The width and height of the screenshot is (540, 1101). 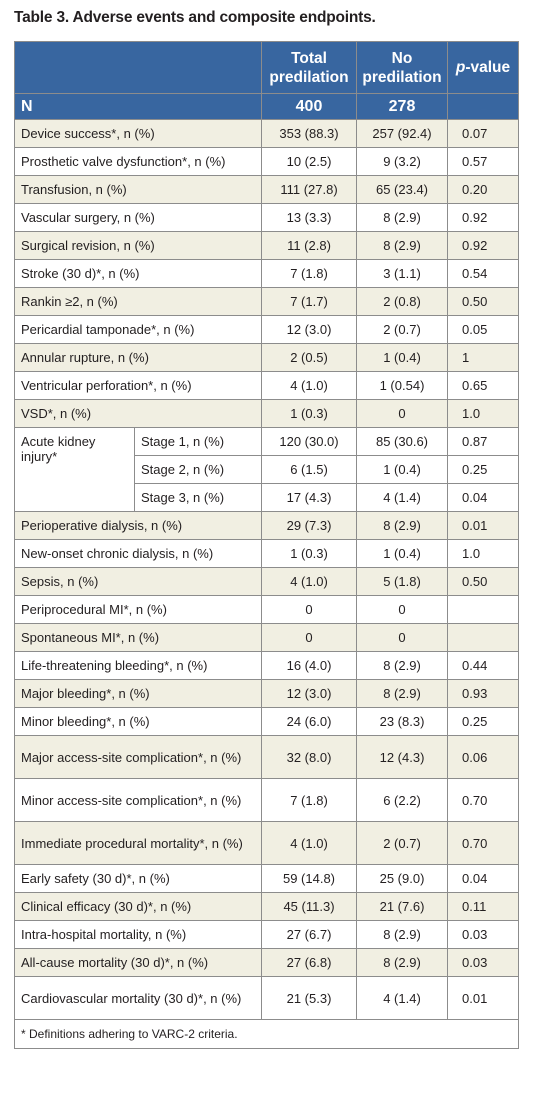 What do you see at coordinates (402, 385) in the screenshot?
I see `no-predilation-value: 1 (0.54)` at bounding box center [402, 385].